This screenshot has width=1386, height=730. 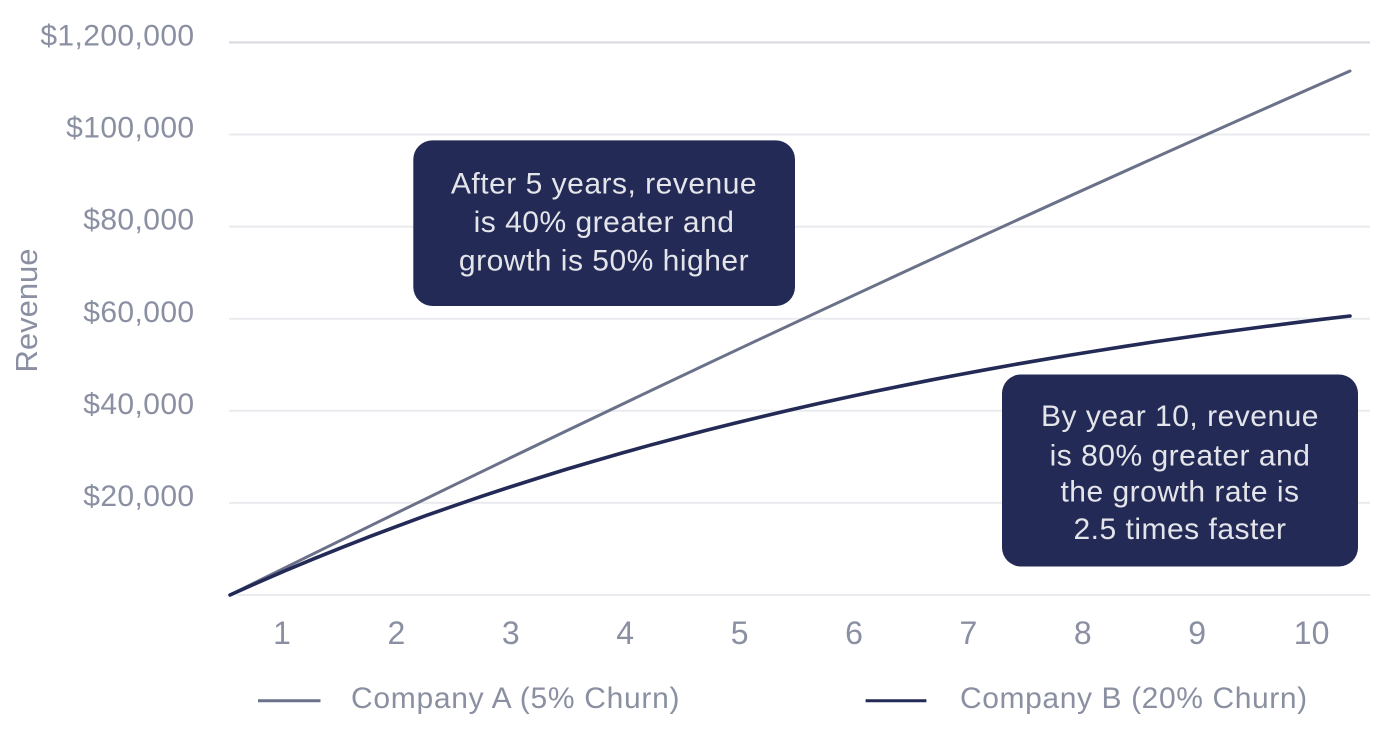 What do you see at coordinates (1180, 456) in the screenshot?
I see `svg-text: is 80% greater and` at bounding box center [1180, 456].